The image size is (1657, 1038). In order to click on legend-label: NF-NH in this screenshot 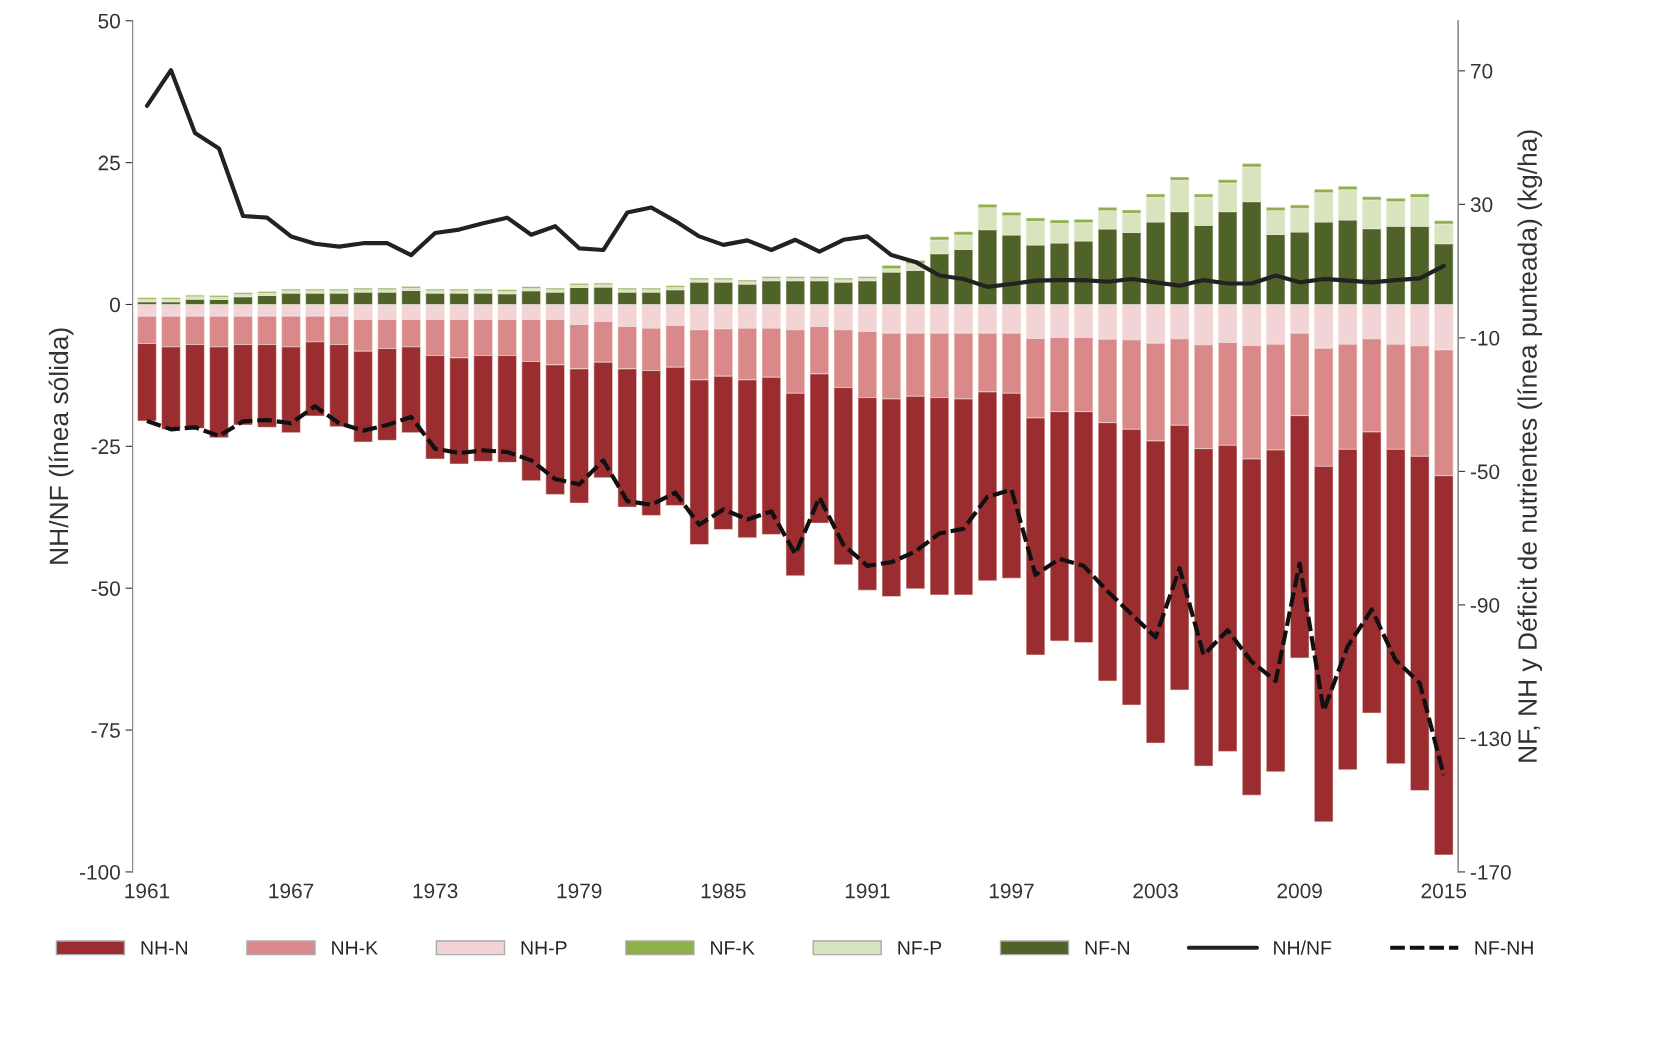, I will do `click(1504, 948)`.